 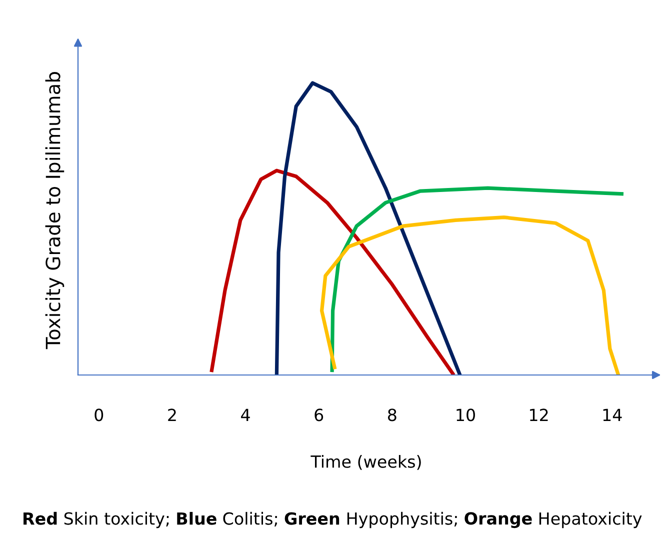 What do you see at coordinates (99, 415) in the screenshot?
I see `x-tick-label: 0` at bounding box center [99, 415].